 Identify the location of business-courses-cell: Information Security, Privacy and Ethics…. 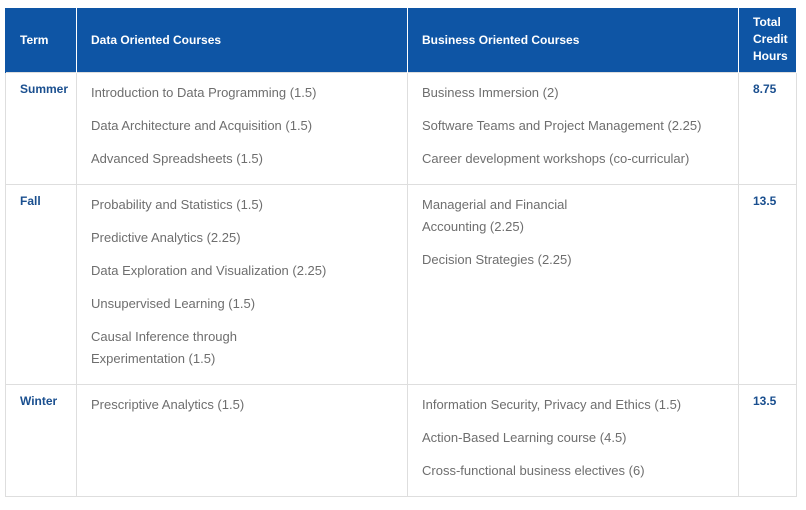
(573, 440).